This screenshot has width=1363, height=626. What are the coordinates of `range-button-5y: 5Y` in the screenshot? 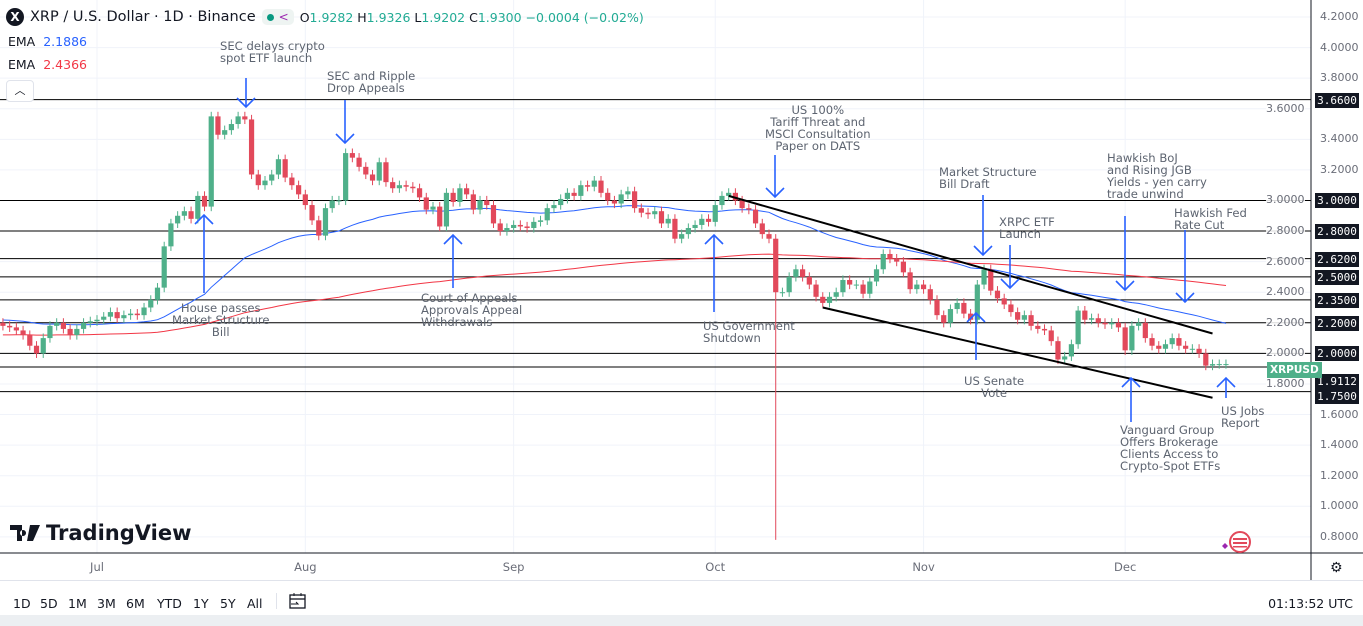 It's located at (228, 603).